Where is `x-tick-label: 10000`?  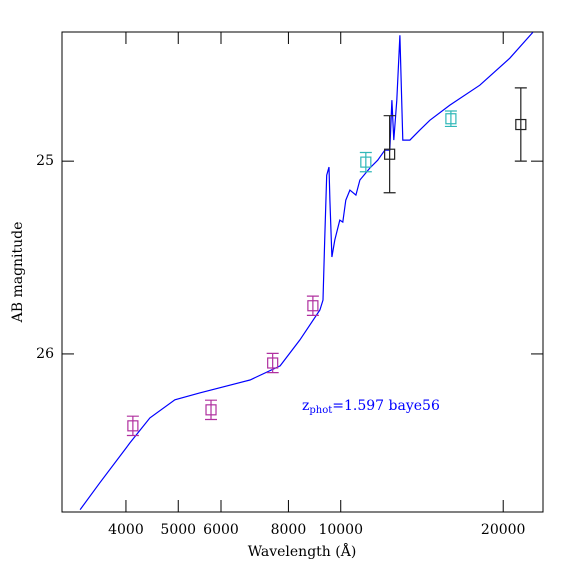
x-tick-label: 10000 is located at coordinates (340, 530).